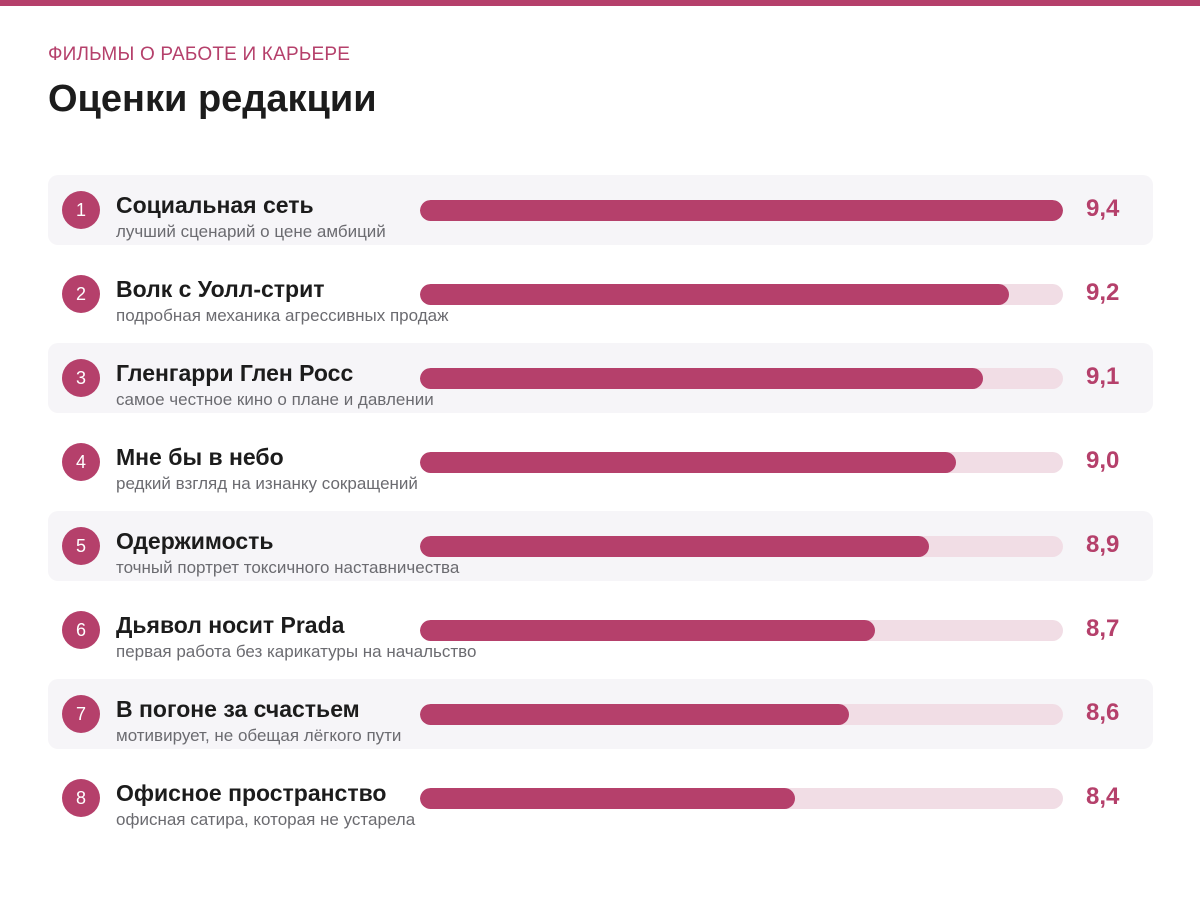 This screenshot has height=899, width=1200. I want to click on page-title: Оценки редакции, so click(212, 99).